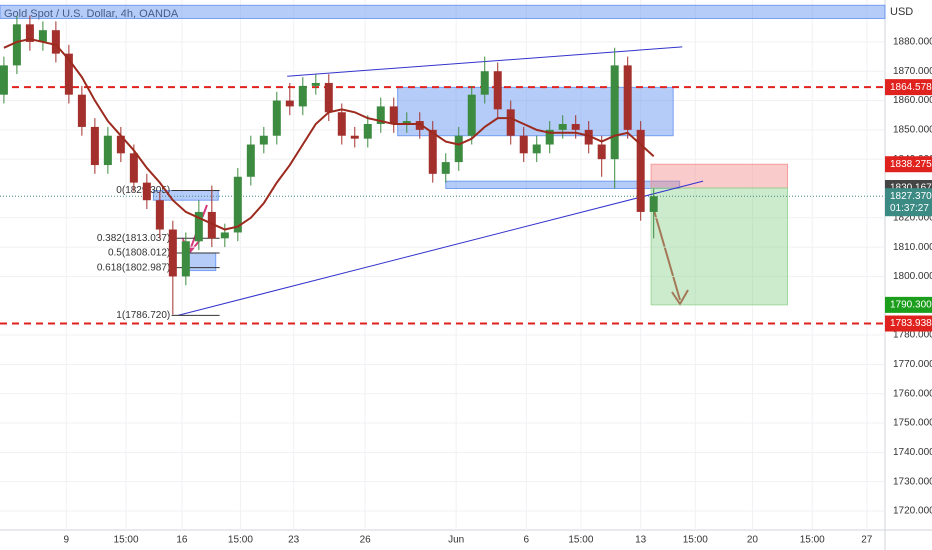 Image resolution: width=932 pixels, height=550 pixels. Describe the element at coordinates (143, 315) in the screenshot. I see `fib-label: 1(1786.720)` at that location.